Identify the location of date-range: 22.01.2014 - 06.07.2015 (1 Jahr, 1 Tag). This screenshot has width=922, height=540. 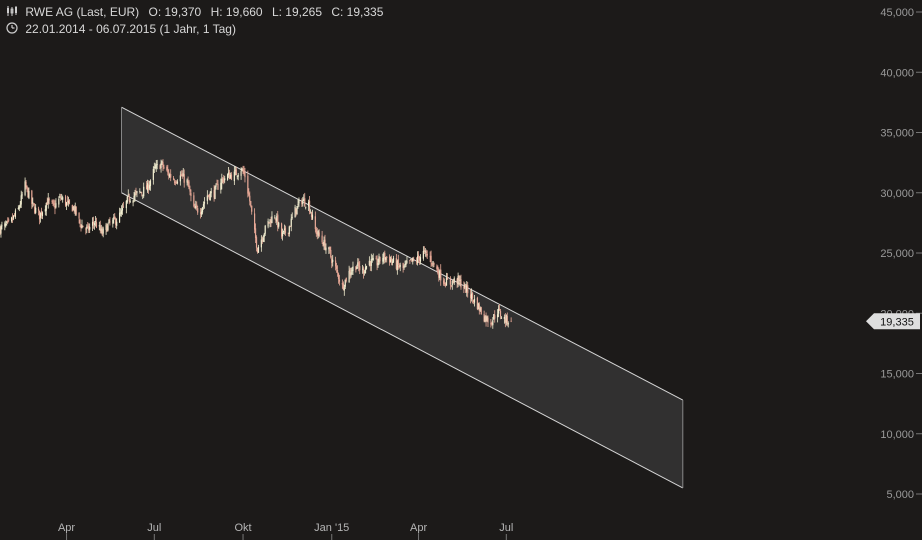
(124, 29).